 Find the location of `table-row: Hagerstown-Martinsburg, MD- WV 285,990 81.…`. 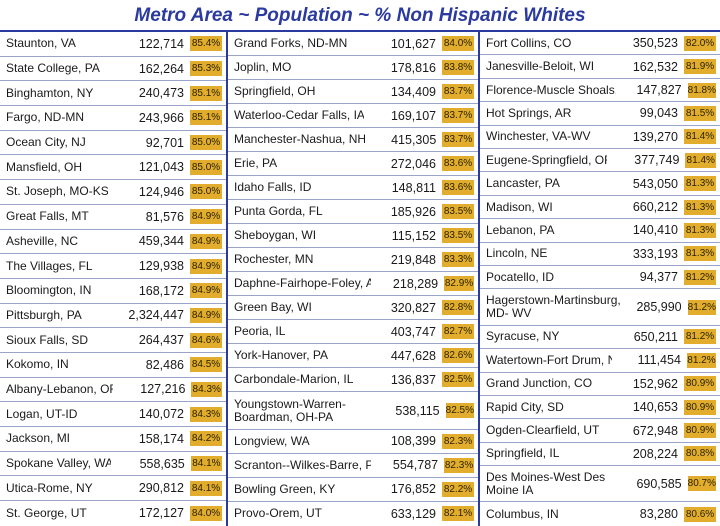

table-row: Hagerstown-Martinsburg, MD- WV 285,990 81.… is located at coordinates (600, 307).